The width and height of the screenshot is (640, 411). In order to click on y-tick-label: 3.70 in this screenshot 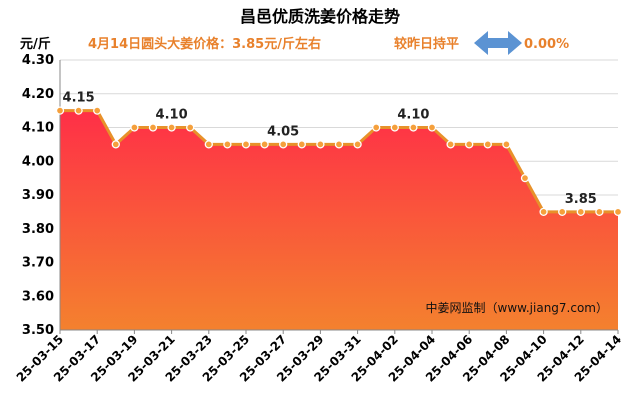, I will do `click(38, 263)`.